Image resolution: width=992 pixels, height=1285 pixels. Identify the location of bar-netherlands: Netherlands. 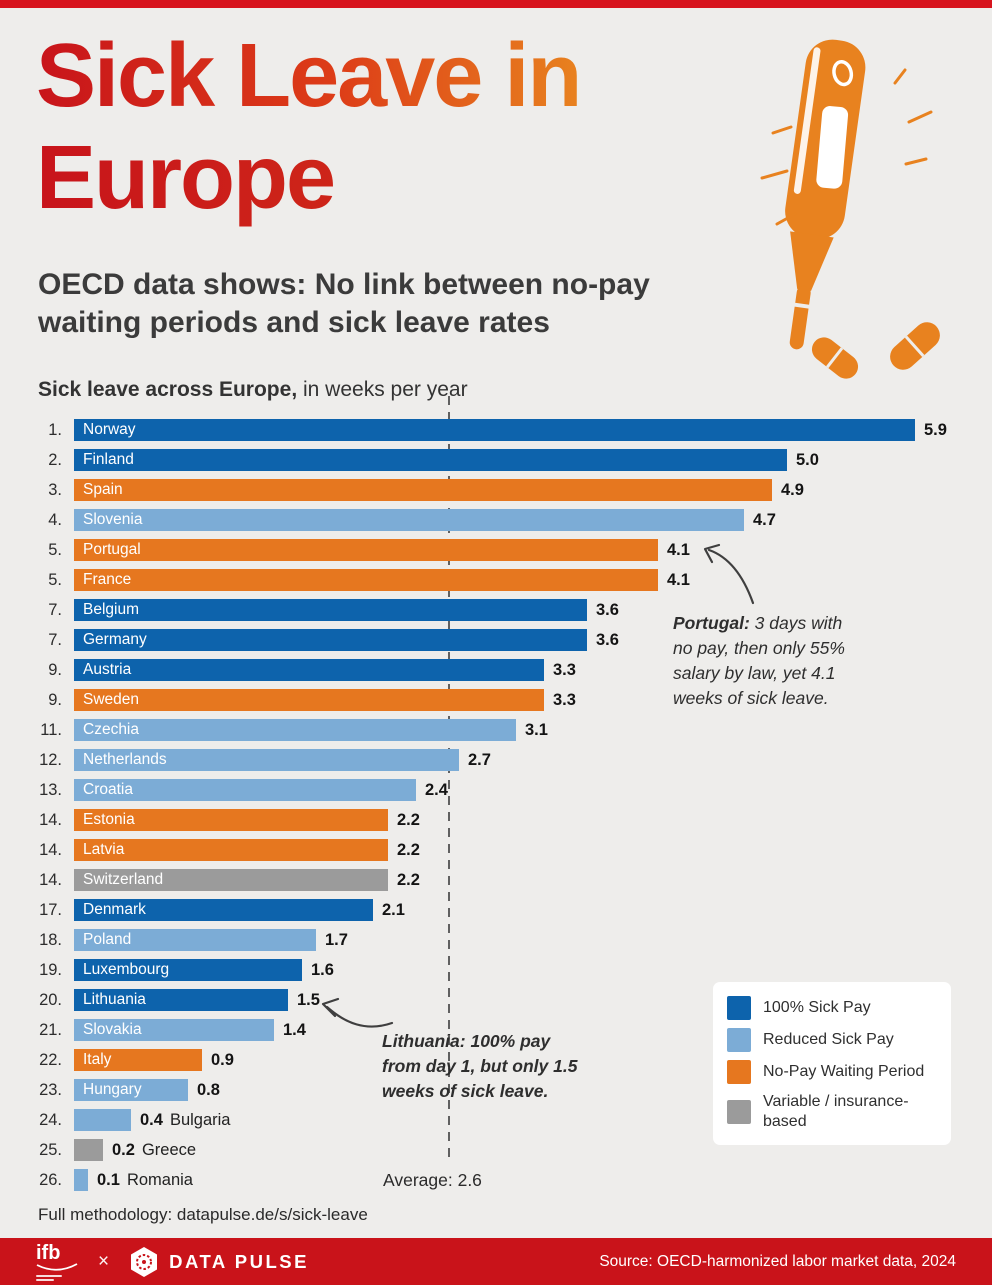
(266, 760).